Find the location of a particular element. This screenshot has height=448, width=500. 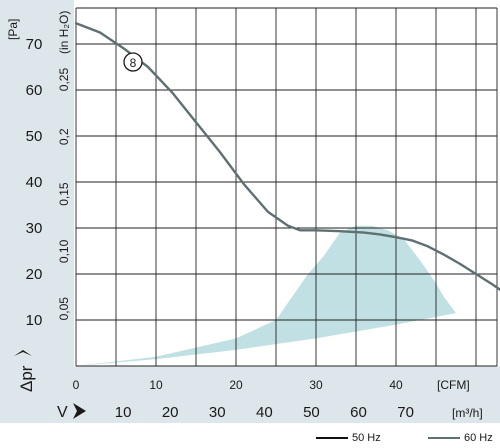

legend-item-60hz: 60 Hz is located at coordinates (460, 438).